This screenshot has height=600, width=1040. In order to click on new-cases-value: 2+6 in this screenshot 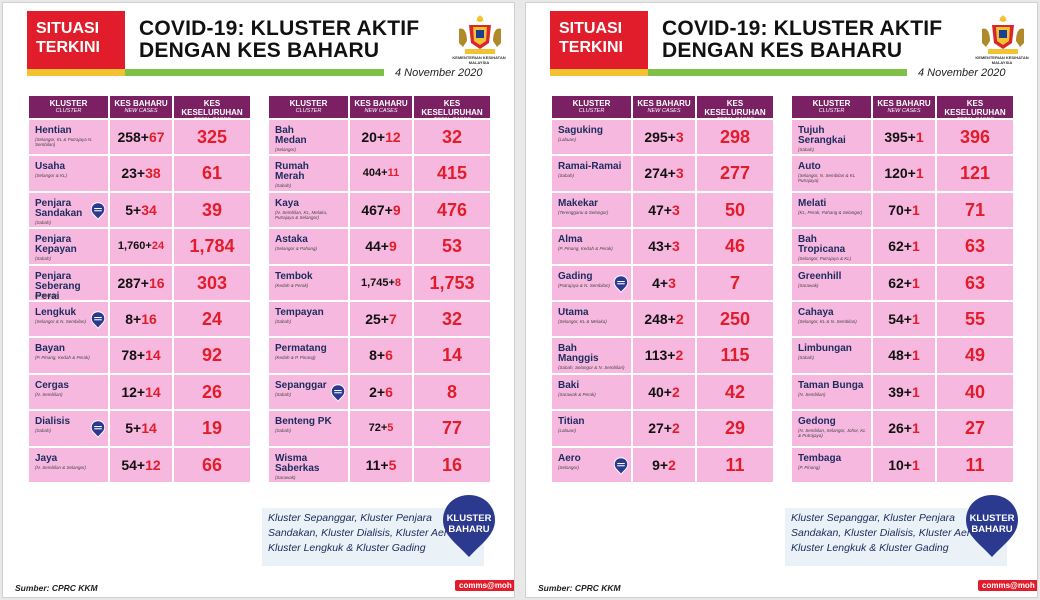, I will do `click(381, 392)`.